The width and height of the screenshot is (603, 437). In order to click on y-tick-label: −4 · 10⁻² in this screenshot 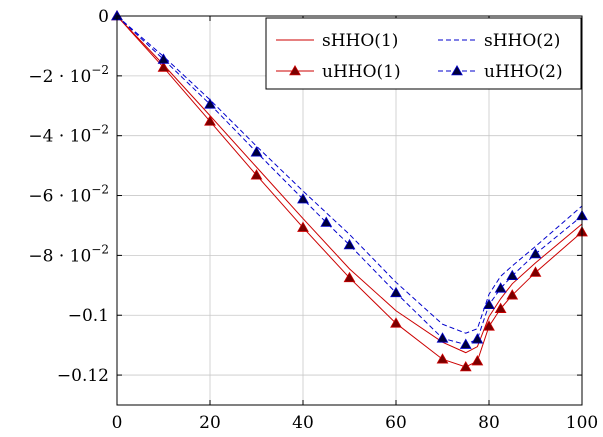, I will do `click(68, 135)`.